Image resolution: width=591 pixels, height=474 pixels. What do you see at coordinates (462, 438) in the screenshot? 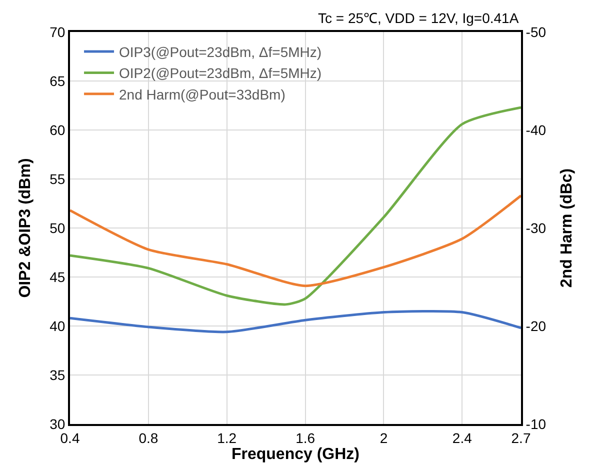
I see `x-tick-label: 2.4` at bounding box center [462, 438].